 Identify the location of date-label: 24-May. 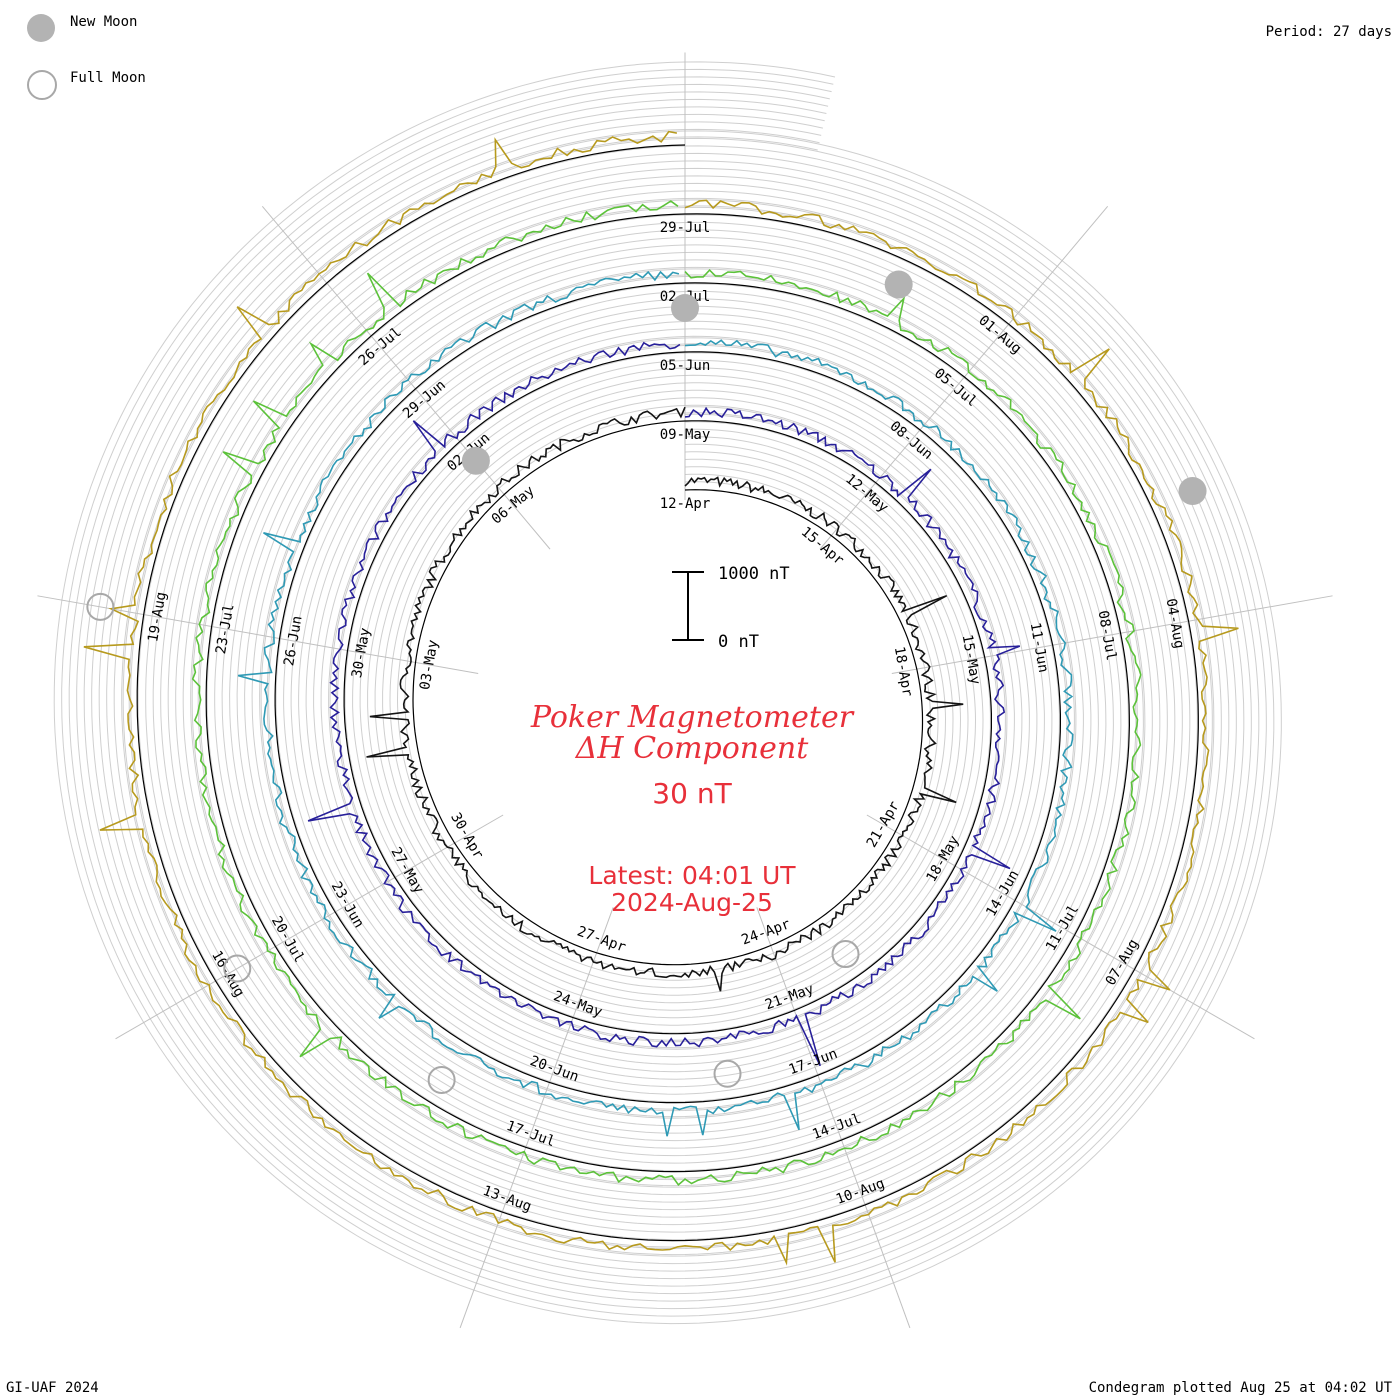
(577, 1004).